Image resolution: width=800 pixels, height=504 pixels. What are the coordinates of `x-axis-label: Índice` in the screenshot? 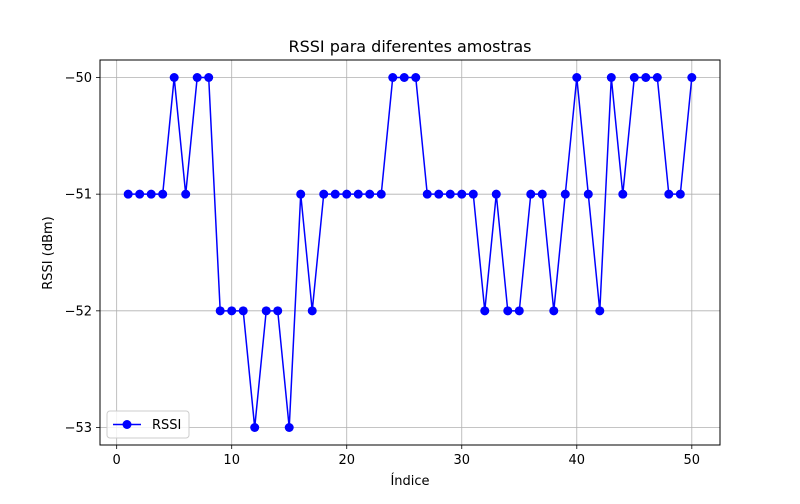 It's located at (409, 481).